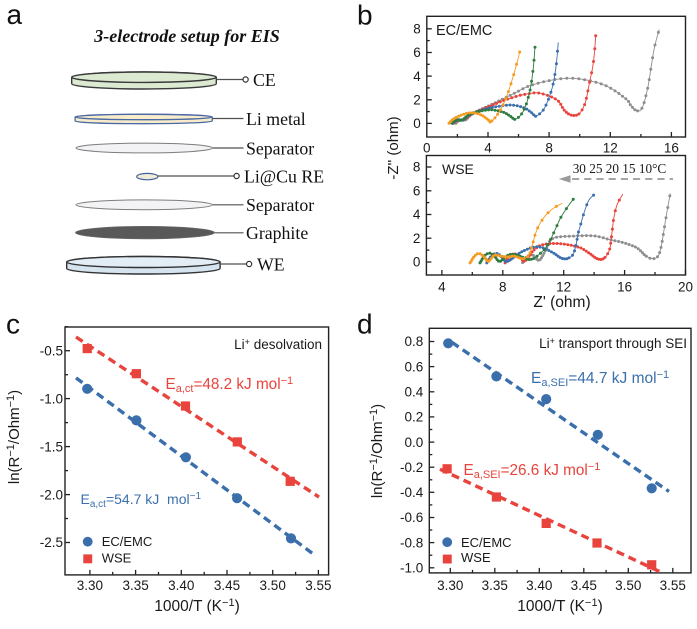 Image resolution: width=697 pixels, height=629 pixels. Describe the element at coordinates (365, 323) in the screenshot. I see `svg-text: d` at that location.